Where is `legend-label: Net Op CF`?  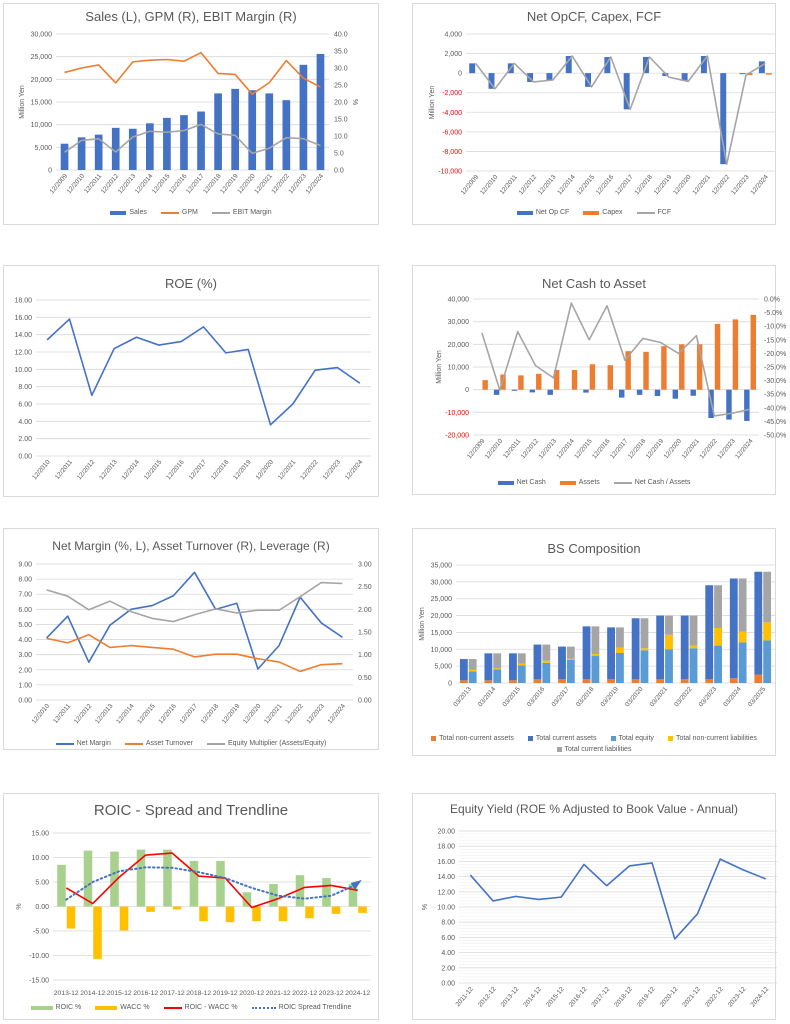
legend-label: Net Op CF is located at coordinates (552, 212).